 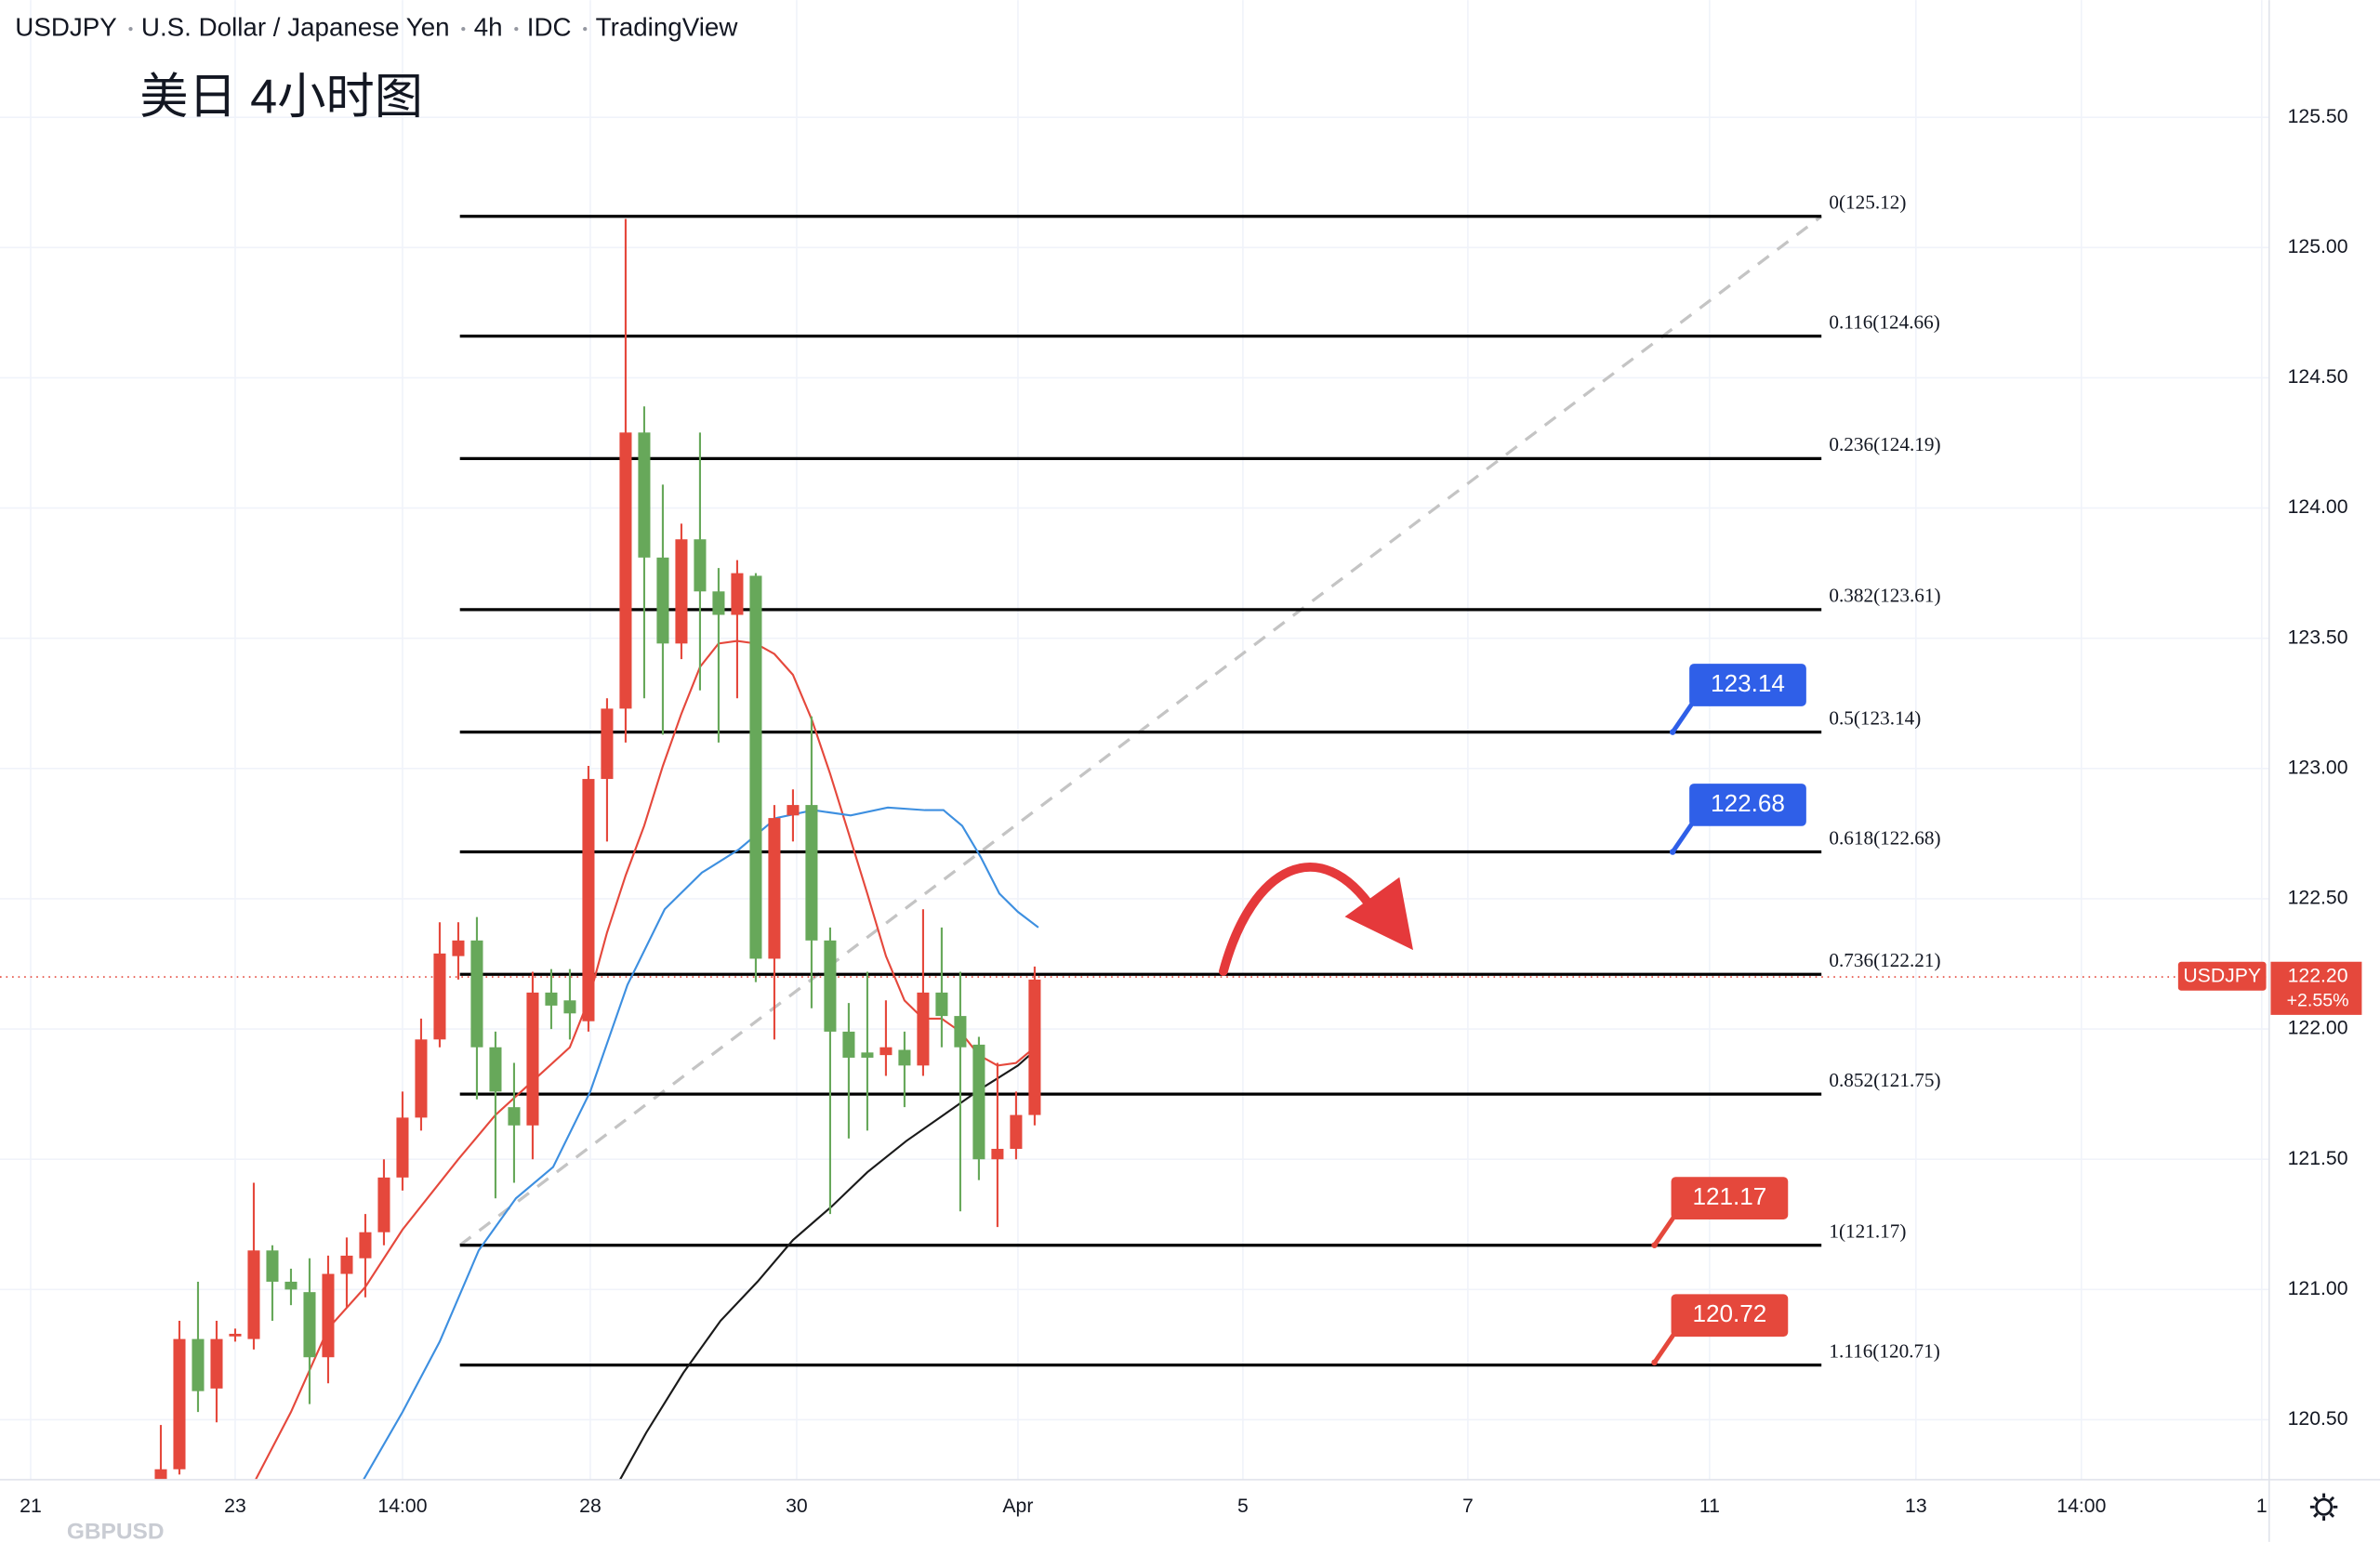 What do you see at coordinates (2318, 1288) in the screenshot?
I see `y-tick-label: 121.00` at bounding box center [2318, 1288].